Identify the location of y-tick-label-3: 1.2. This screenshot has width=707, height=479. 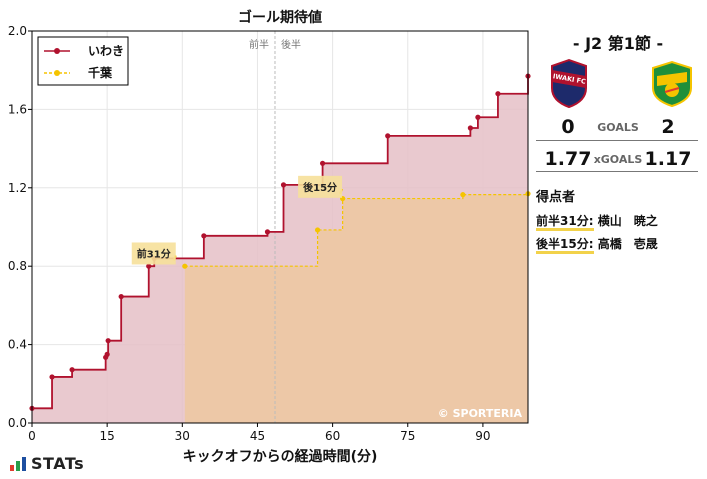
(17, 188).